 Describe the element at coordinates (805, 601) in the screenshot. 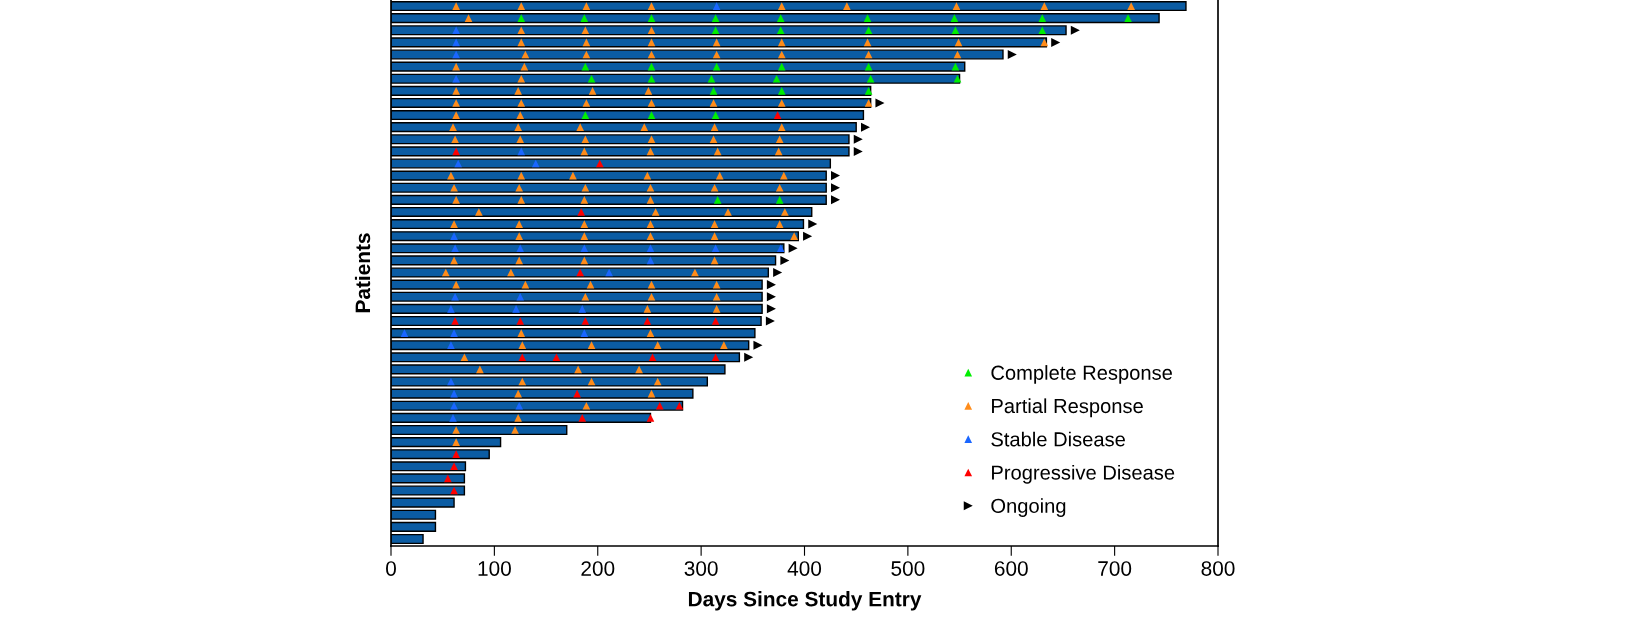

I see `x-axis-title: Days Since Study Entry` at that location.